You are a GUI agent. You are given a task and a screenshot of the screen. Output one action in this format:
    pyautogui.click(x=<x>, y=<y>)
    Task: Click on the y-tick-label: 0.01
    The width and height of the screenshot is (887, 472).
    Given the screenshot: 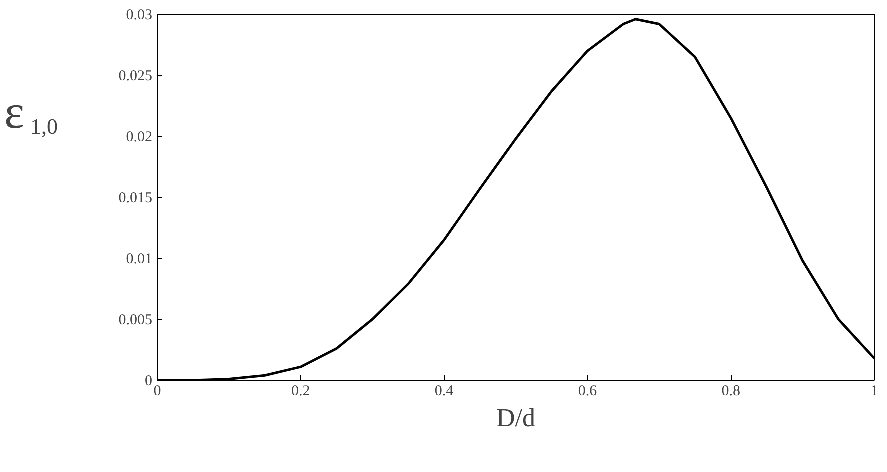 What is the action you would take?
    pyautogui.click(x=139, y=260)
    